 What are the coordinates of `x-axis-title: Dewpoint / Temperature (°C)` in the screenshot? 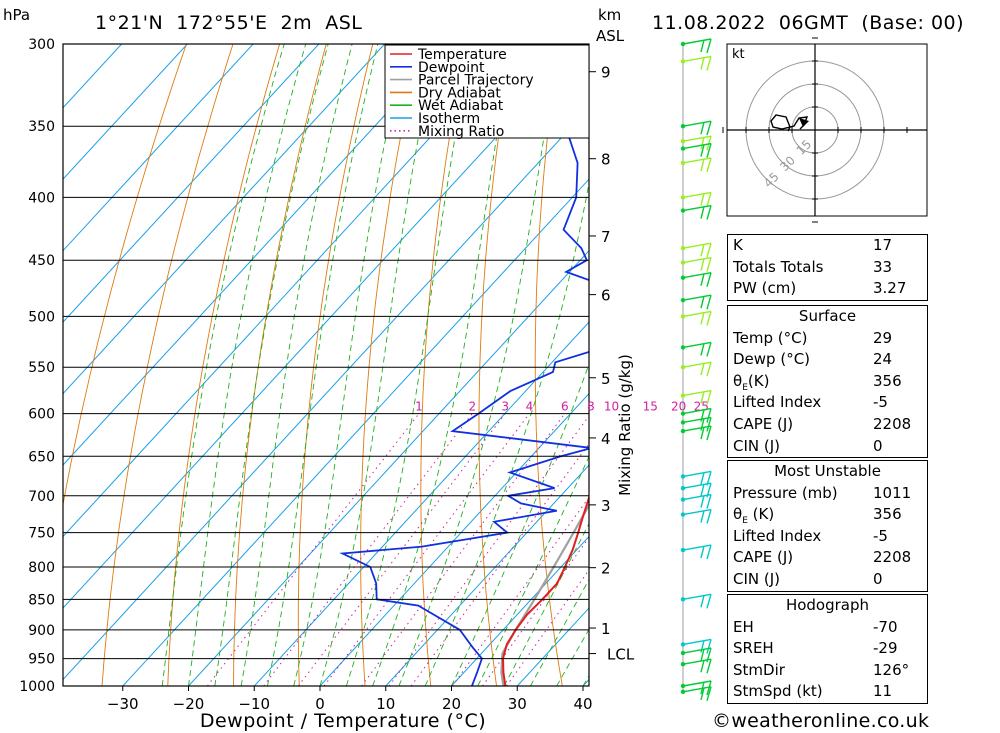 It's located at (343, 721).